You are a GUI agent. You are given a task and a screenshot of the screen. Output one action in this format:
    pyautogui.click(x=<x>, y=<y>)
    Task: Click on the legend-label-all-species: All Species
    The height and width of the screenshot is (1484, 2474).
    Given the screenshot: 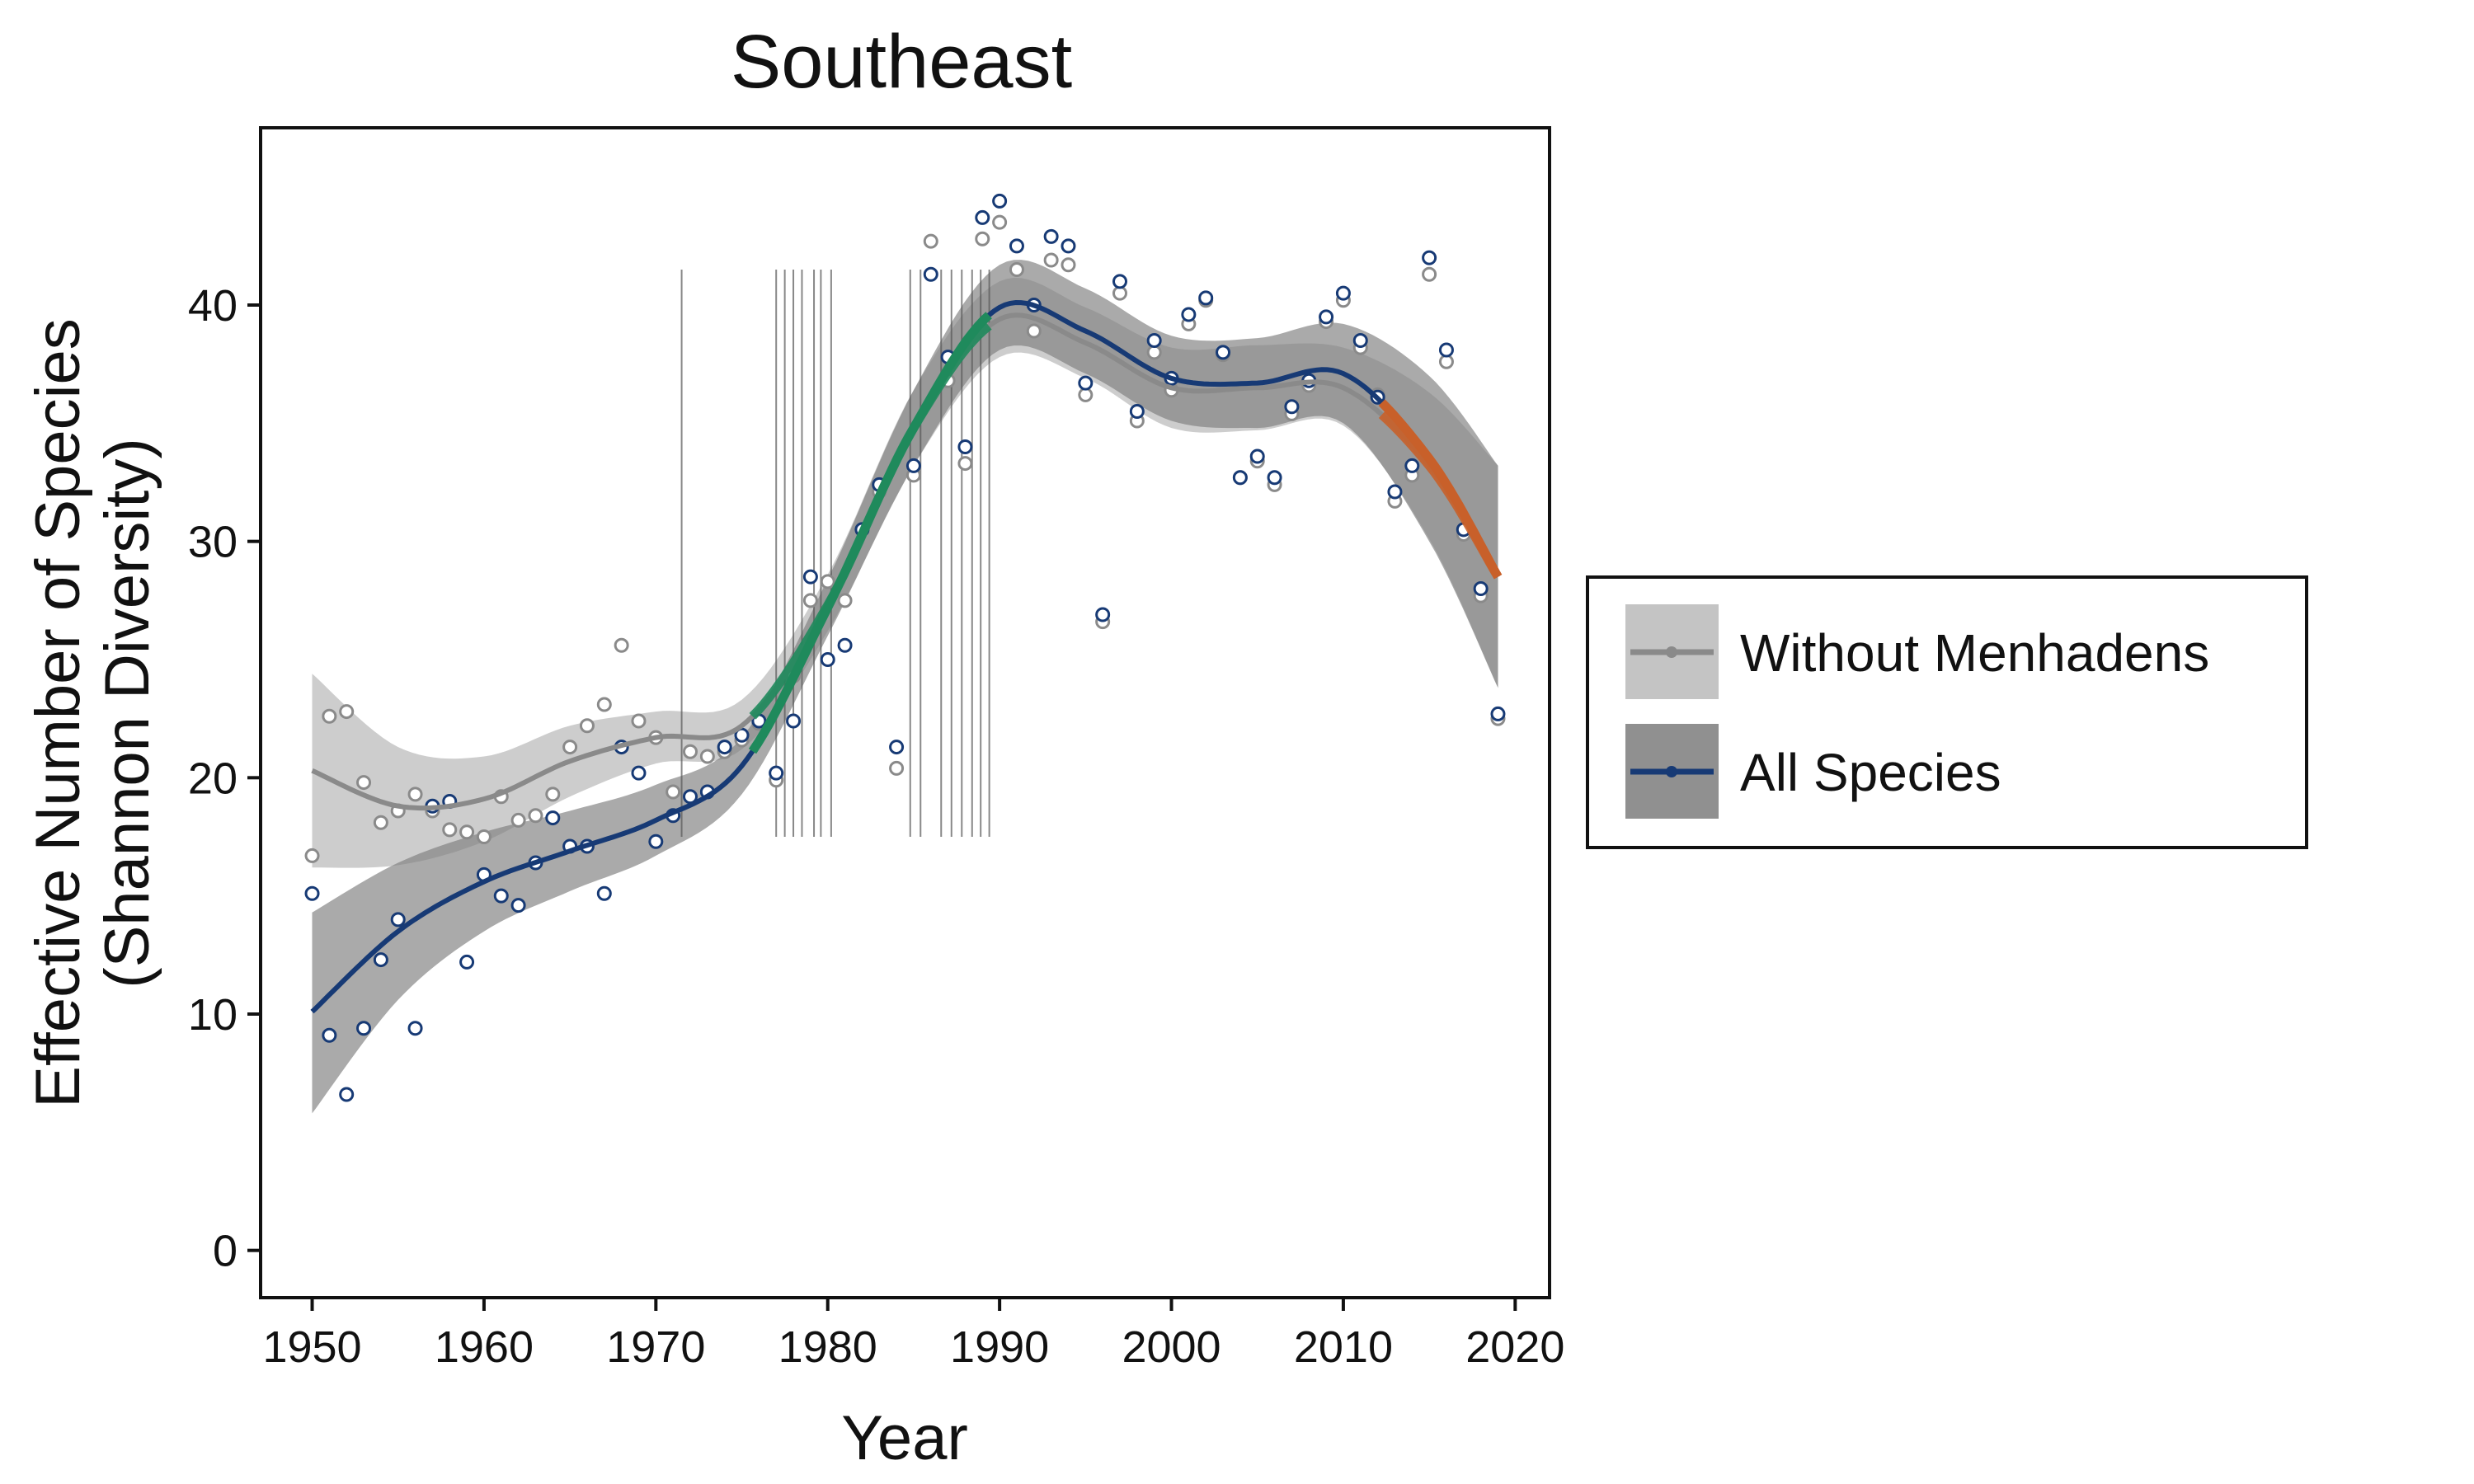 What is the action you would take?
    pyautogui.click(x=1870, y=772)
    